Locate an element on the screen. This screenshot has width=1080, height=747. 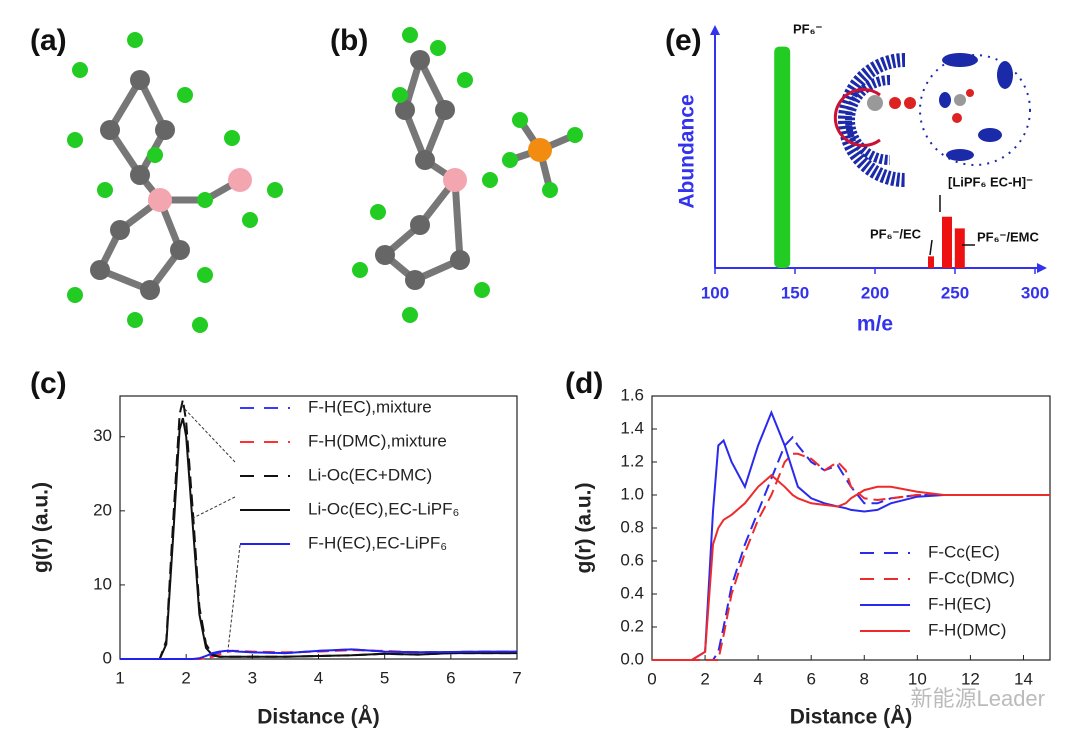
x-tick-label: 10 is located at coordinates (917, 678).